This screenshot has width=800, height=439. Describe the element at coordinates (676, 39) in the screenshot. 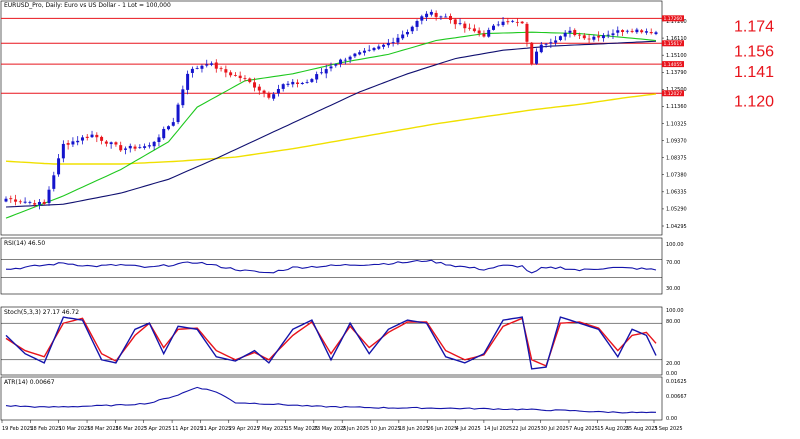

I see `y-tick-label: 1.16110` at that location.